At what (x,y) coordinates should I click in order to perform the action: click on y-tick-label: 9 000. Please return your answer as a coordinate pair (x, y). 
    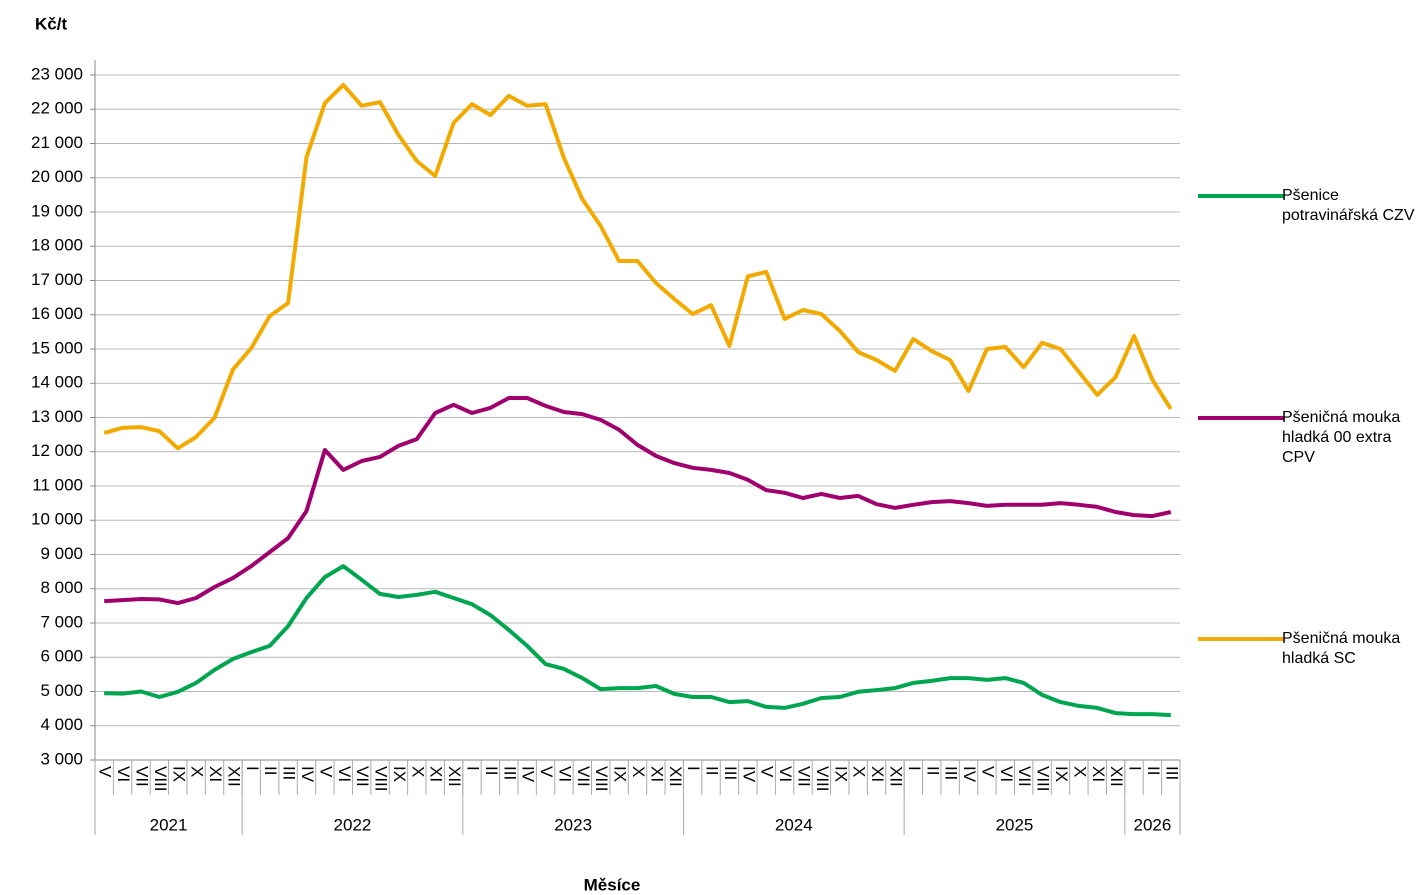
    Looking at the image, I should click on (61, 553).